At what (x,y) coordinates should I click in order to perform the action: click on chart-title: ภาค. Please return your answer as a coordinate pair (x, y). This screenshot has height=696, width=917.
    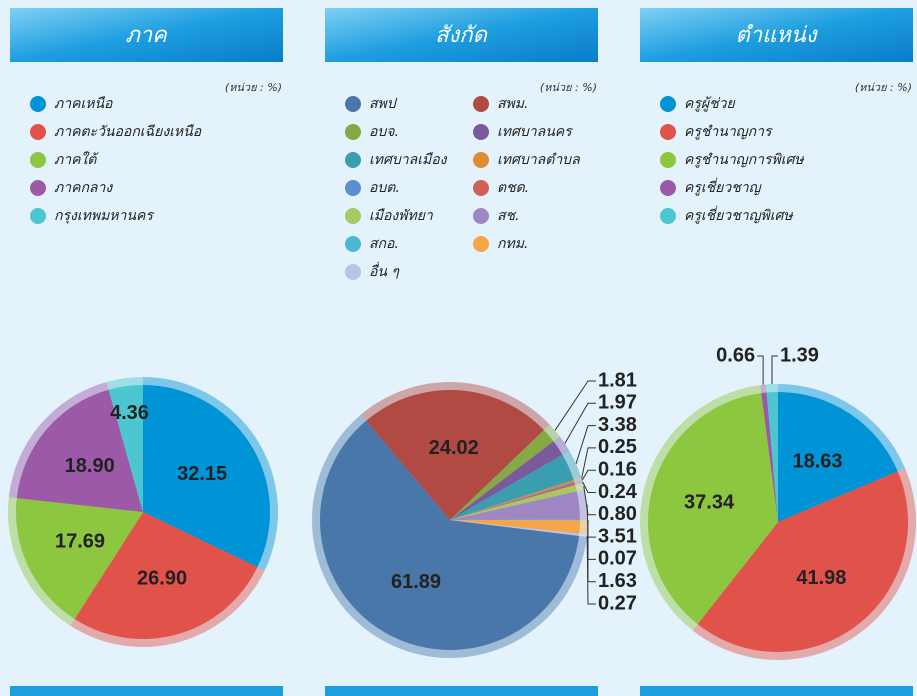
    Looking at the image, I should click on (146, 35).